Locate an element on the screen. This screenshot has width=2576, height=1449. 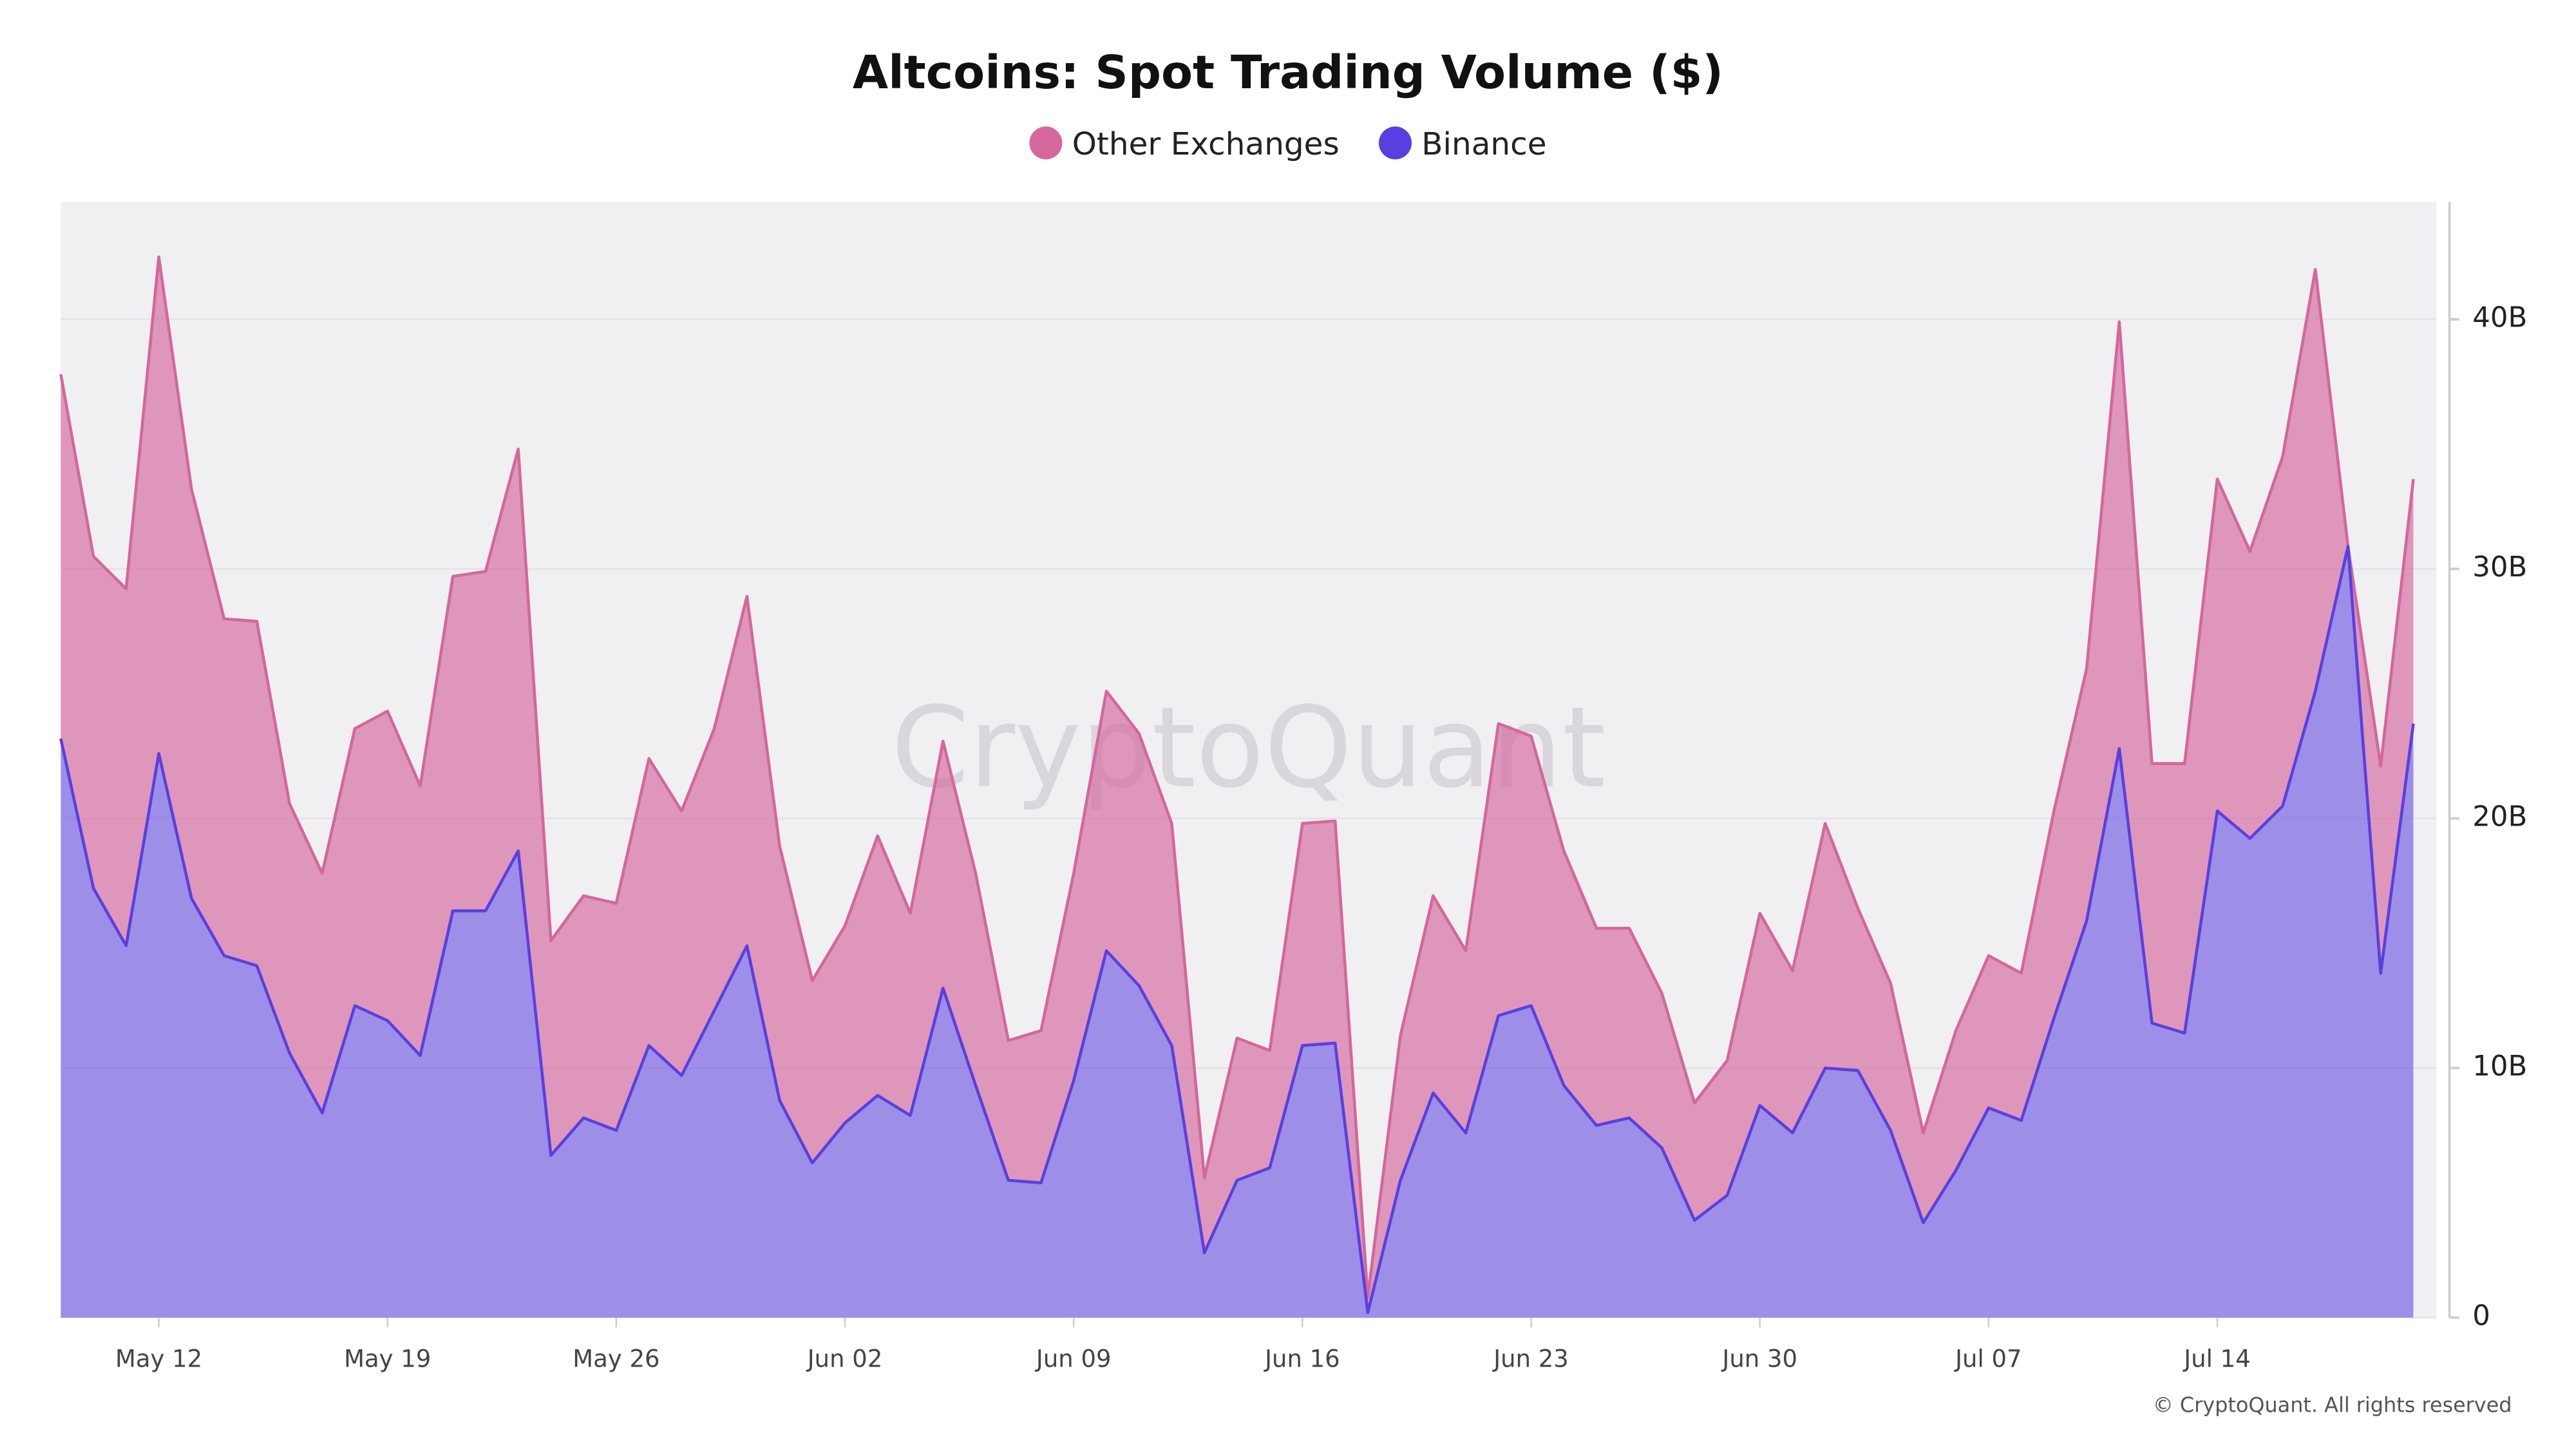
x-tick-label: Jun 30 is located at coordinates (1759, 1359).